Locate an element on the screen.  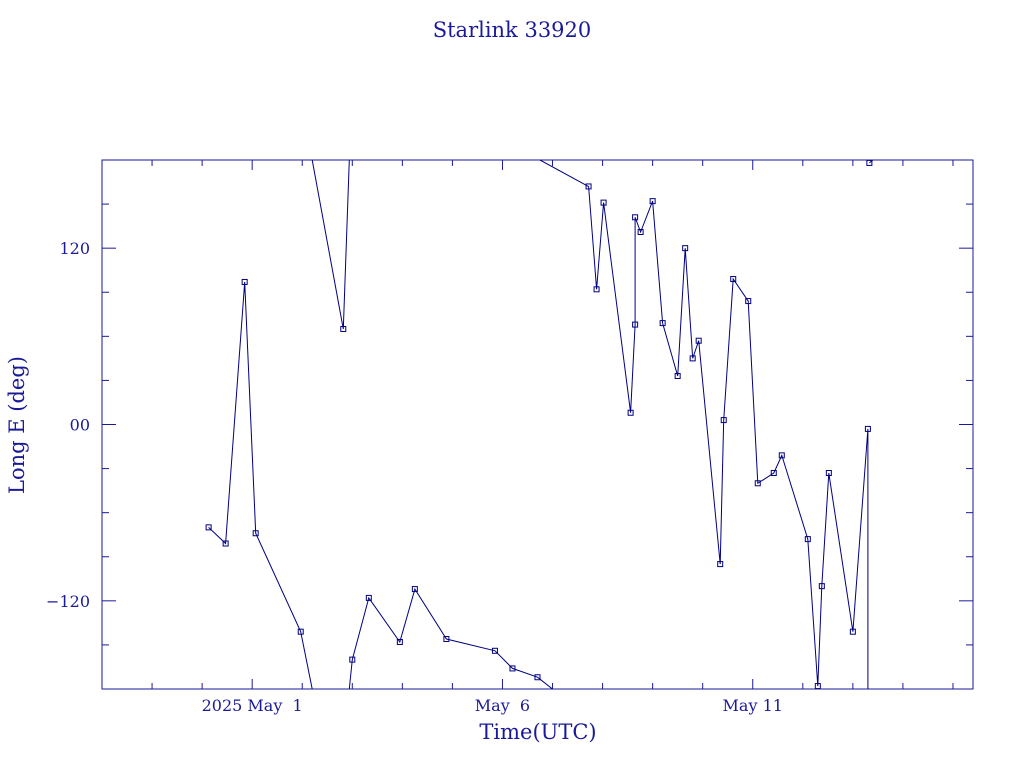
y-tick-label: 120 is located at coordinates (74, 248).